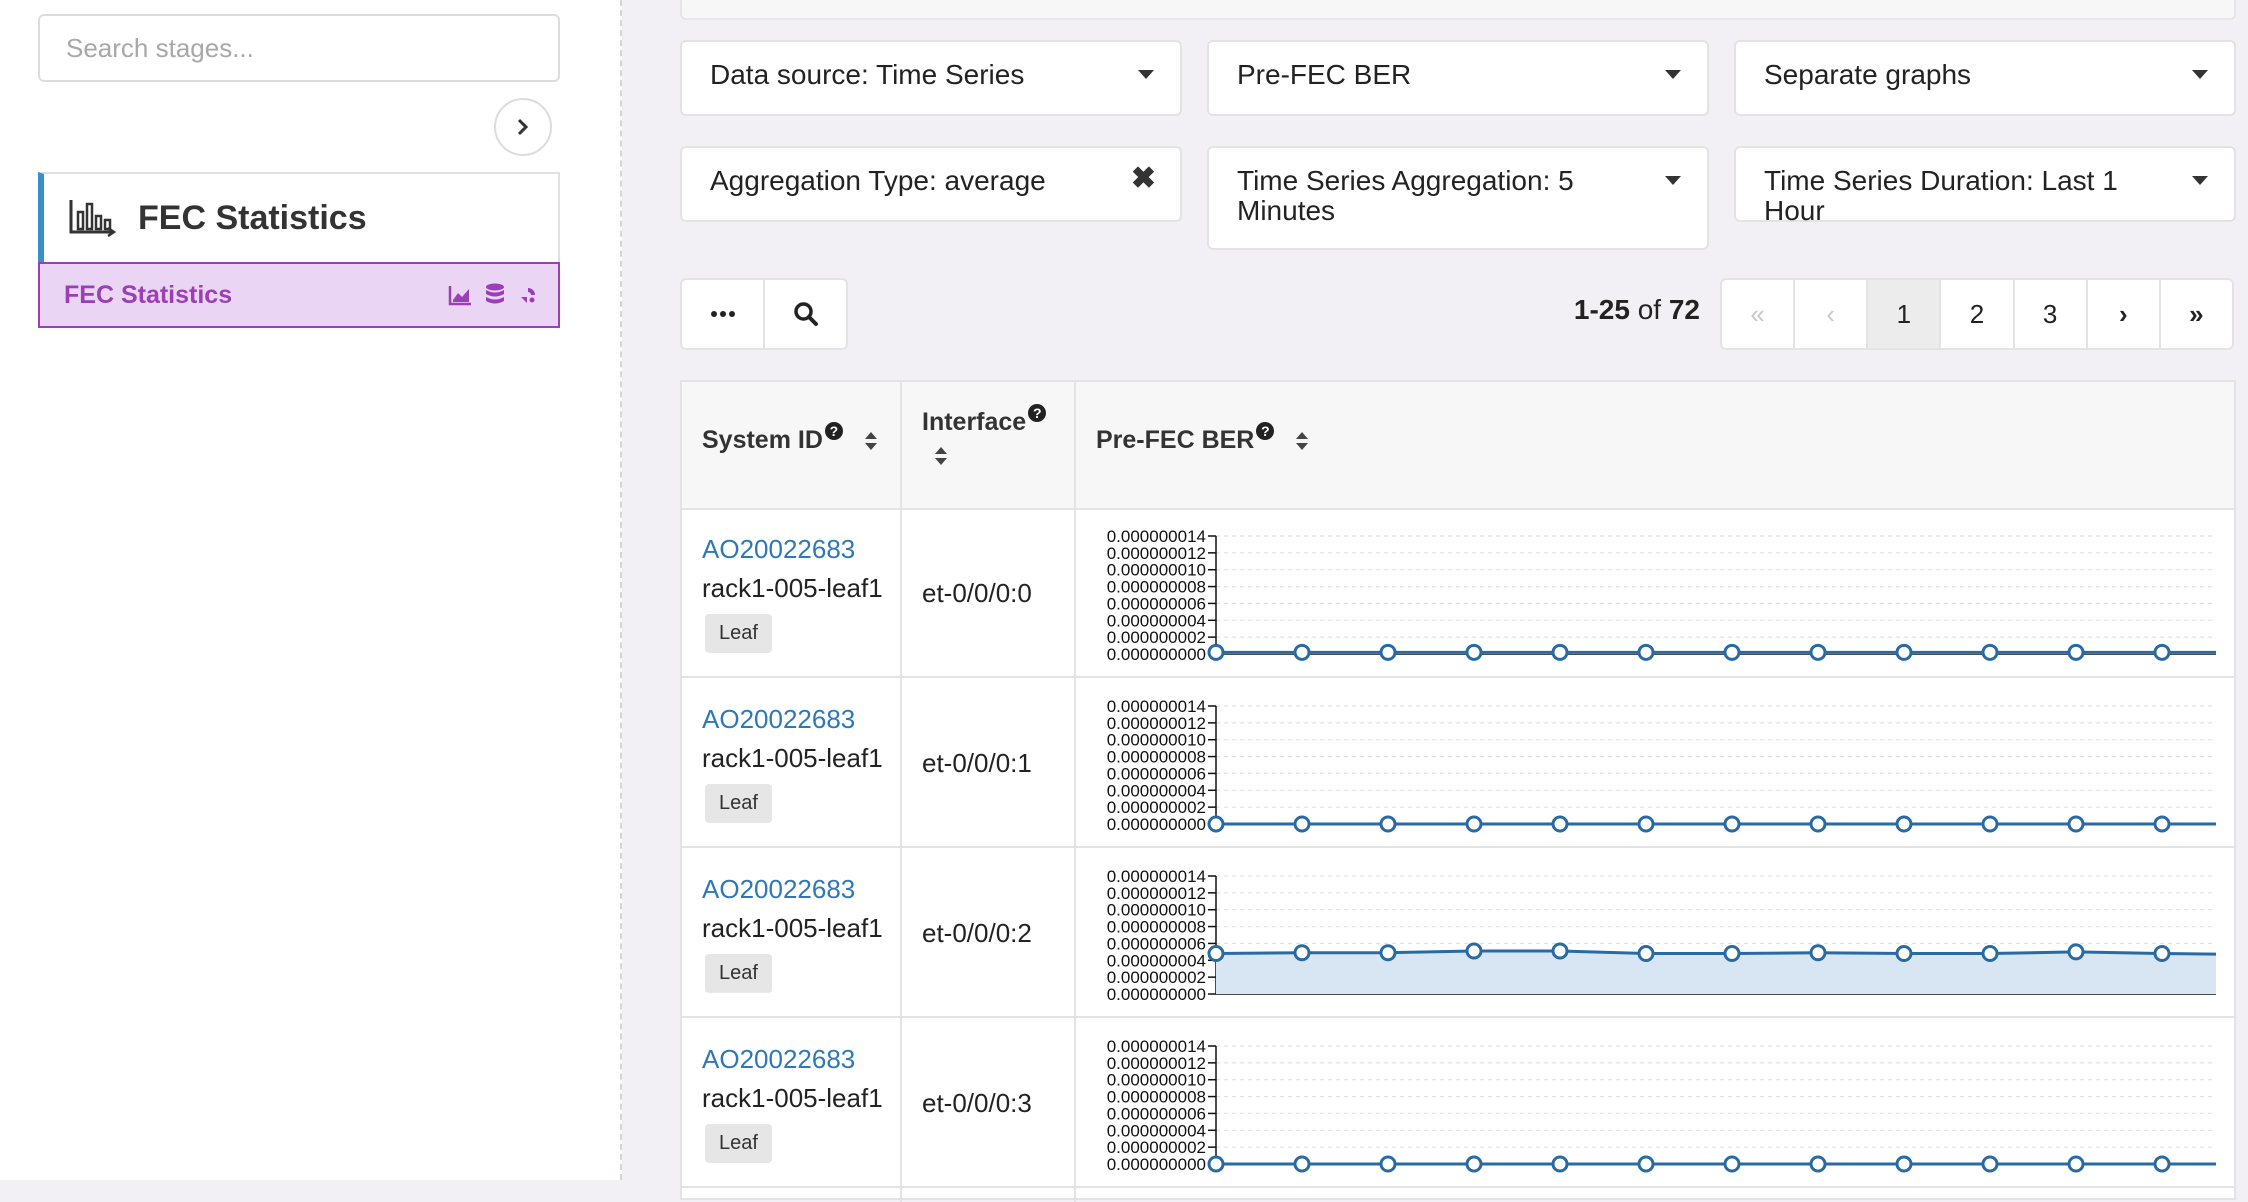 This screenshot has width=2248, height=1202. I want to click on page-1-button: 1, so click(1903, 314).